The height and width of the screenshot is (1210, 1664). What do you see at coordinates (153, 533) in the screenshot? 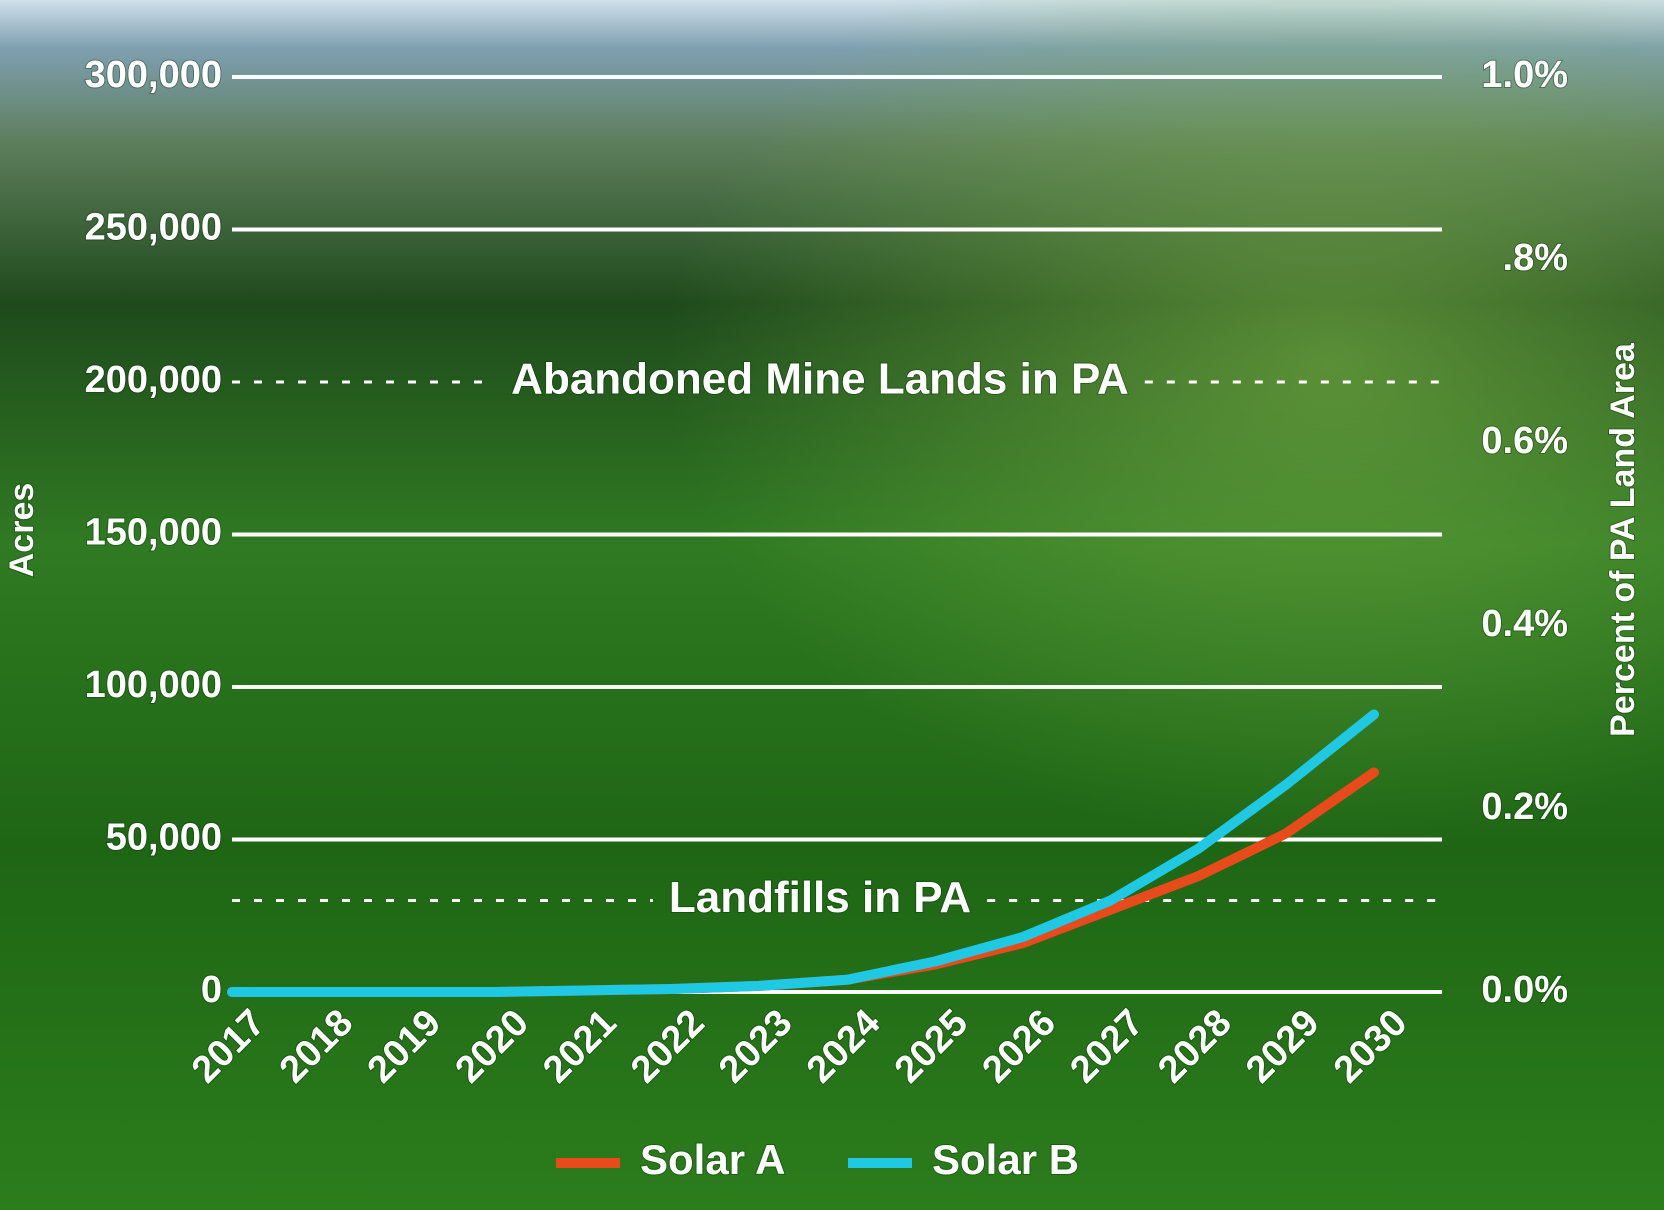
I see `y-tick-label: 150,000` at bounding box center [153, 533].